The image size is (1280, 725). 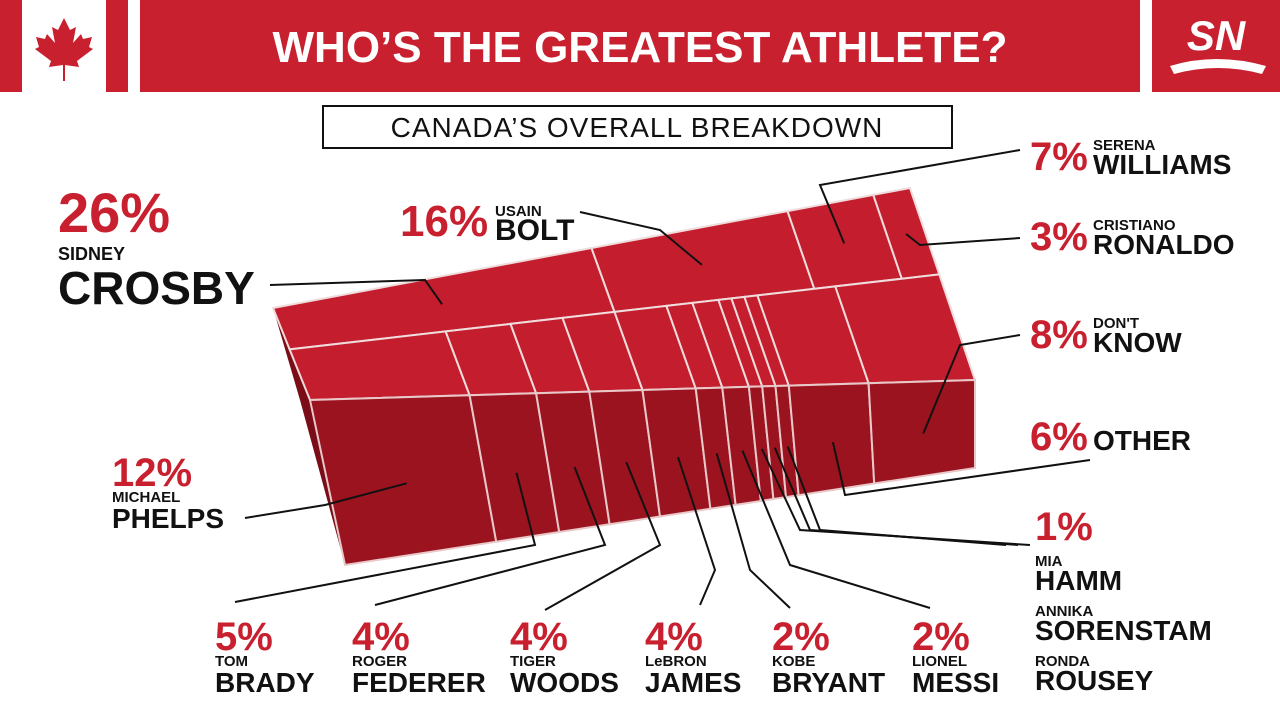 I want to click on last-name: WILLIAMS, so click(x=1162, y=164).